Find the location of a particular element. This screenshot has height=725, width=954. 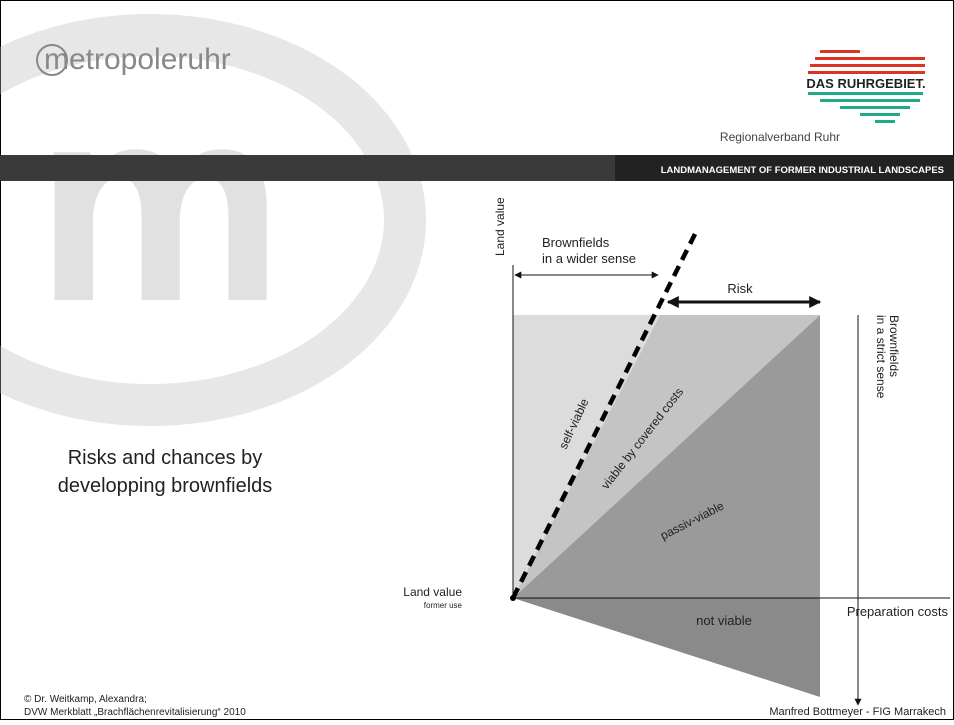

origin-dot is located at coordinates (513, 598).